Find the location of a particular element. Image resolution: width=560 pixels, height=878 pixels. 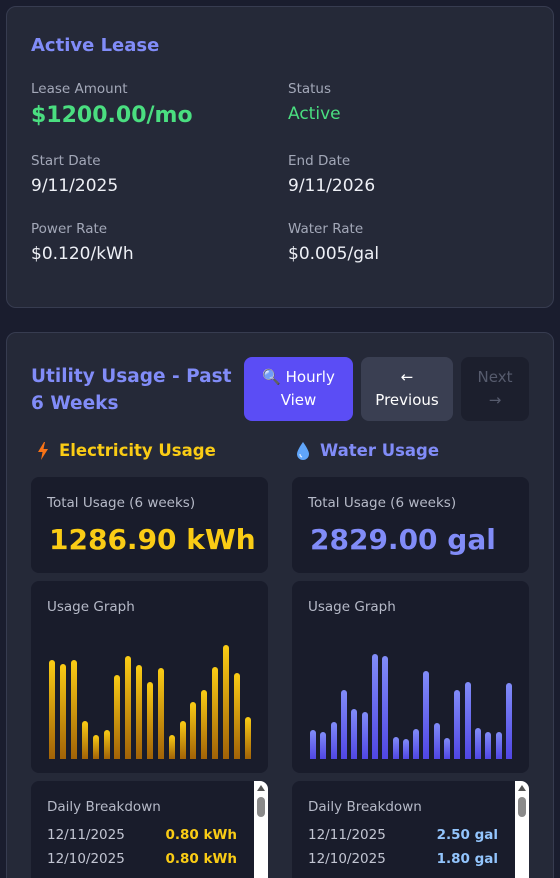

previous-button: ← Previous is located at coordinates (407, 389).